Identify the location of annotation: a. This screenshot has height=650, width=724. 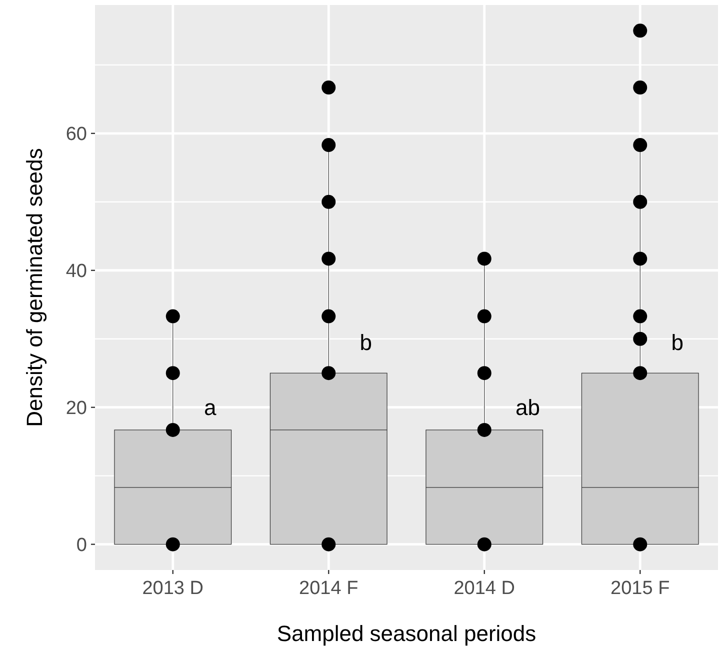
(211, 407).